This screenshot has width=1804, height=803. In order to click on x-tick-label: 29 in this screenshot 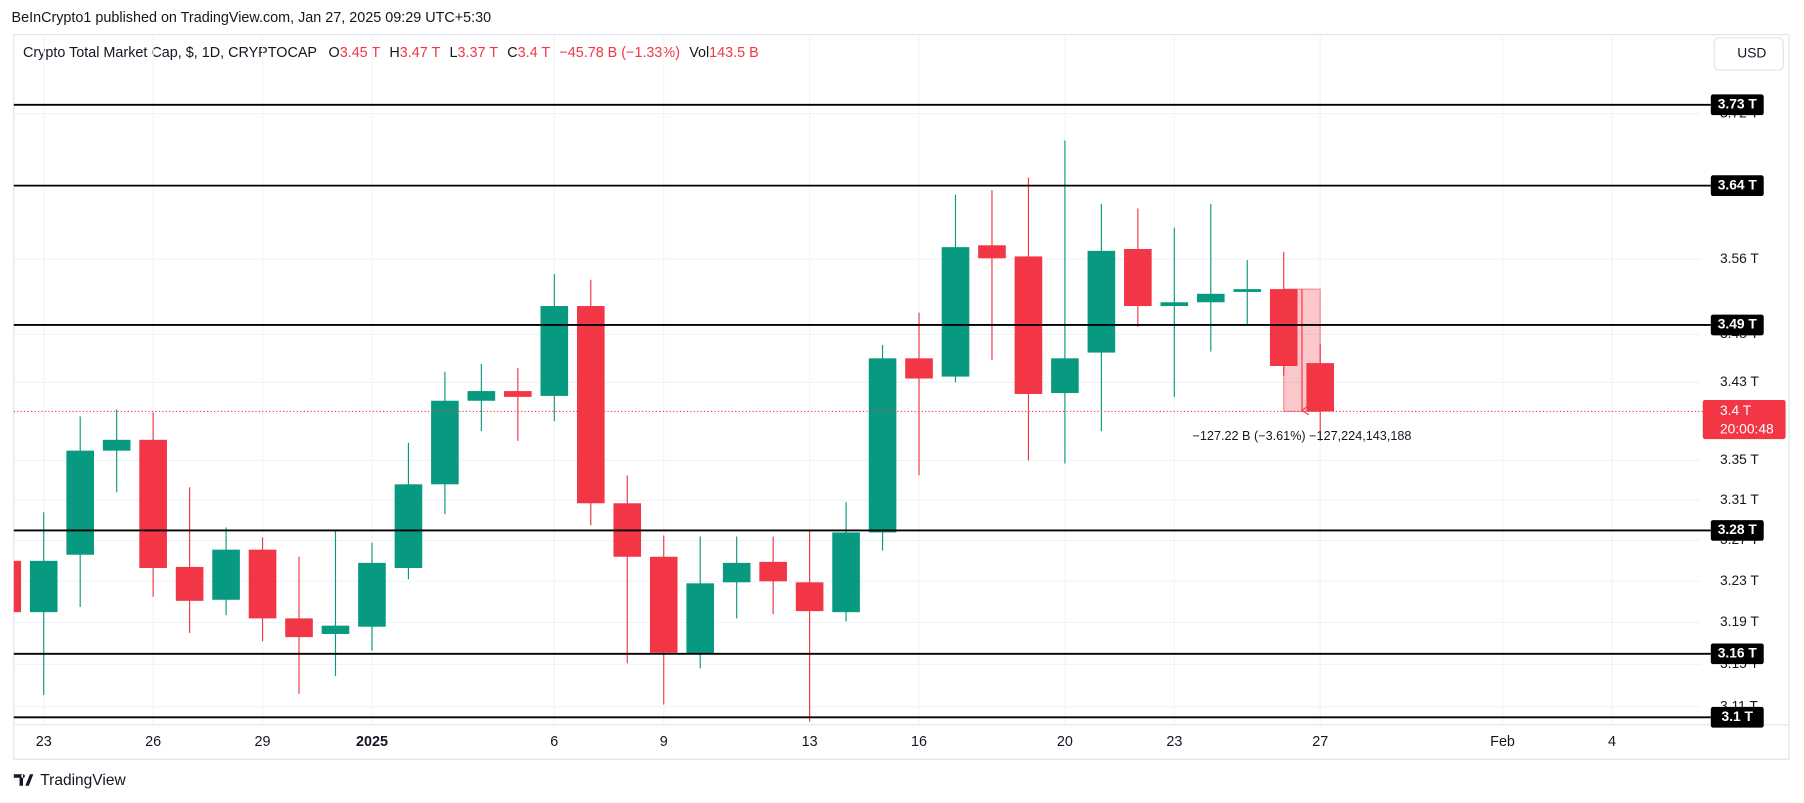, I will do `click(263, 742)`.